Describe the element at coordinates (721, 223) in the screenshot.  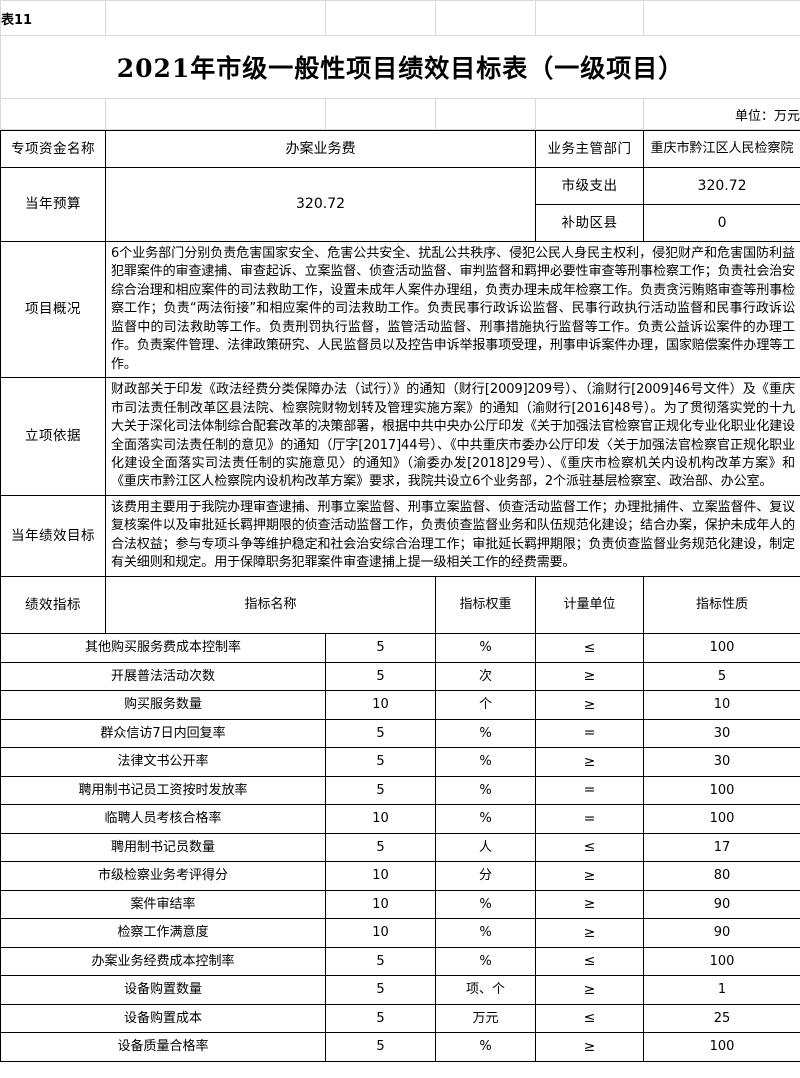
I see `subsidy-value: 0` at that location.